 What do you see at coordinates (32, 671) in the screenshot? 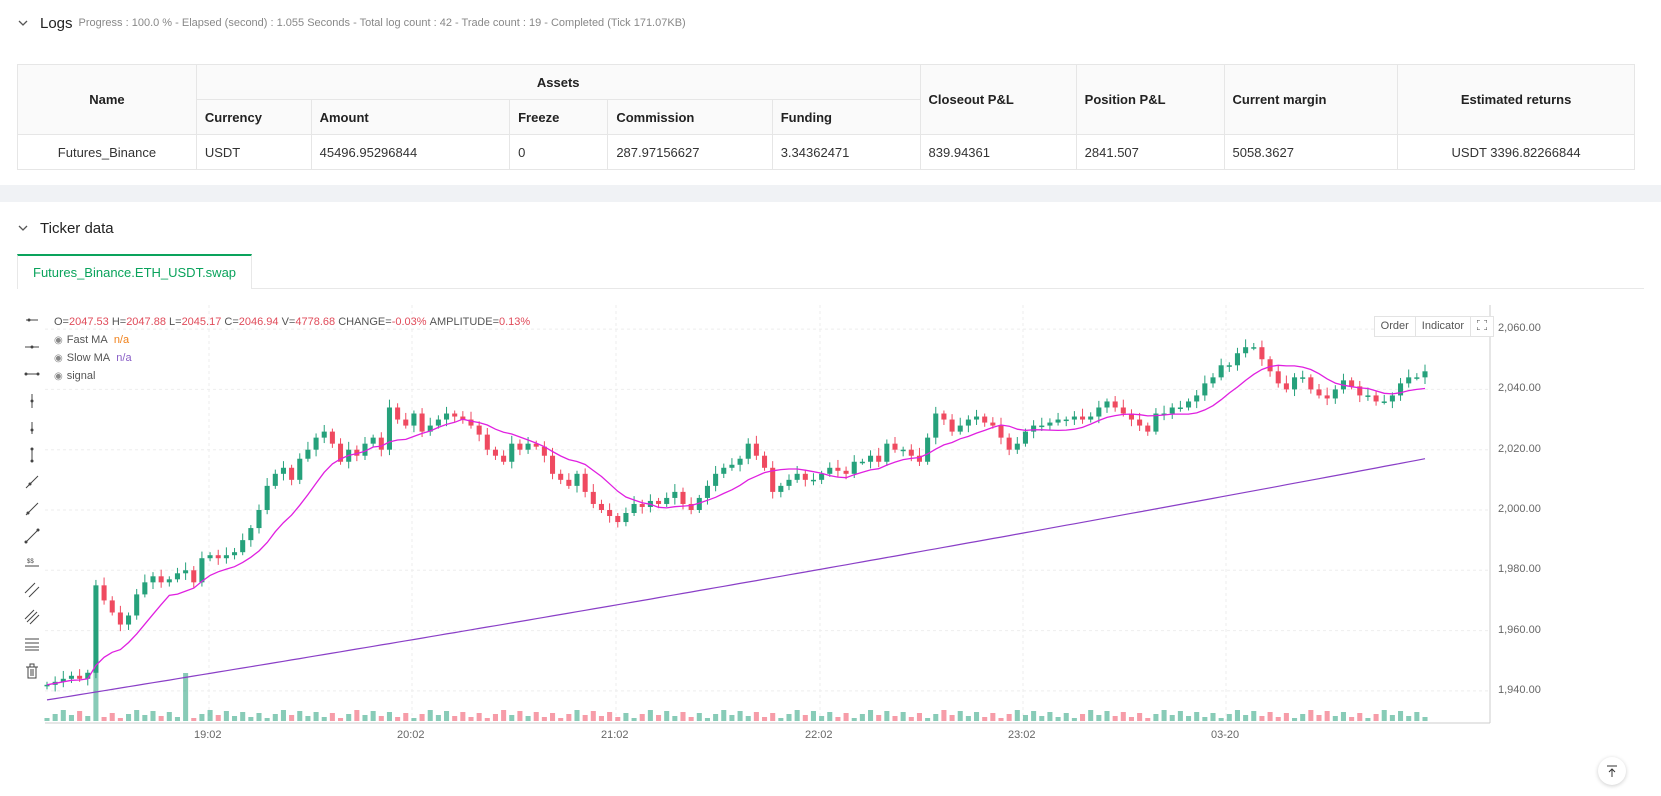
I see `trash-icon` at bounding box center [32, 671].